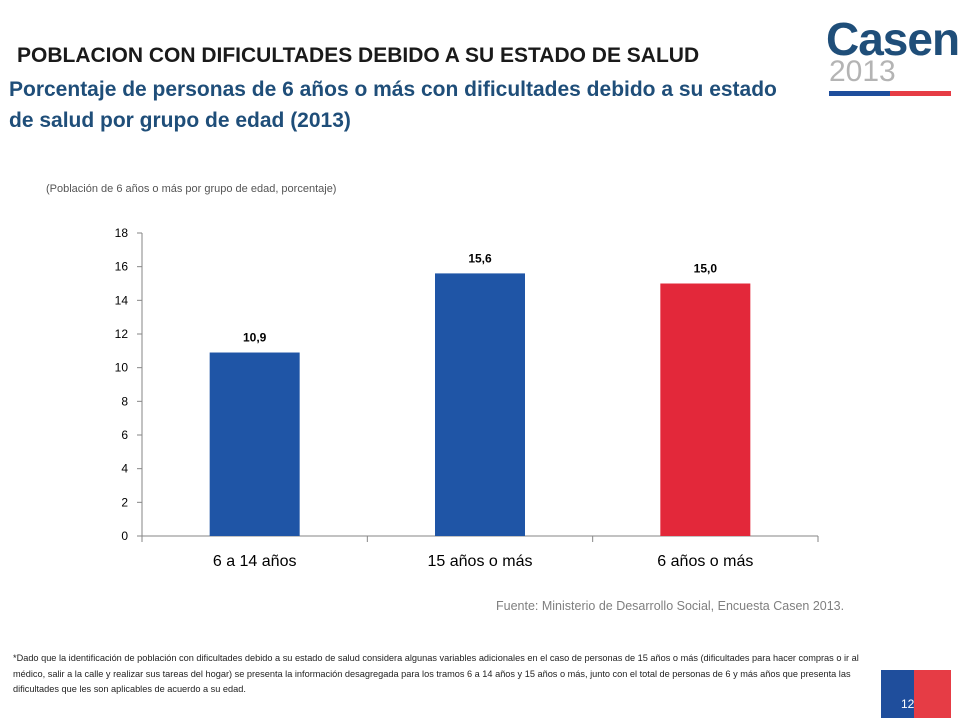 This screenshot has height=720, width=960. Describe the element at coordinates (862, 71) in the screenshot. I see `logo-year: 2013` at that location.